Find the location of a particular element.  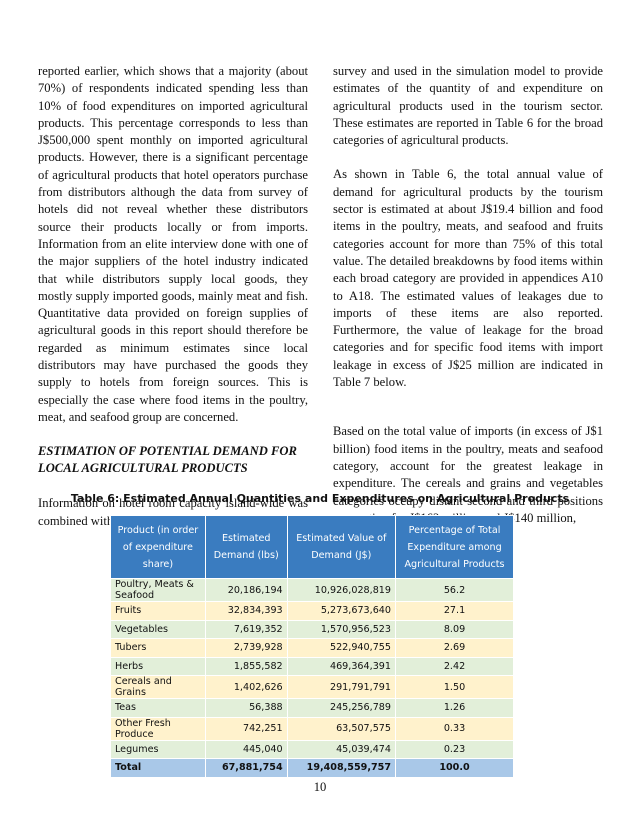

table-cell: 2,739,928 is located at coordinates (246, 648).